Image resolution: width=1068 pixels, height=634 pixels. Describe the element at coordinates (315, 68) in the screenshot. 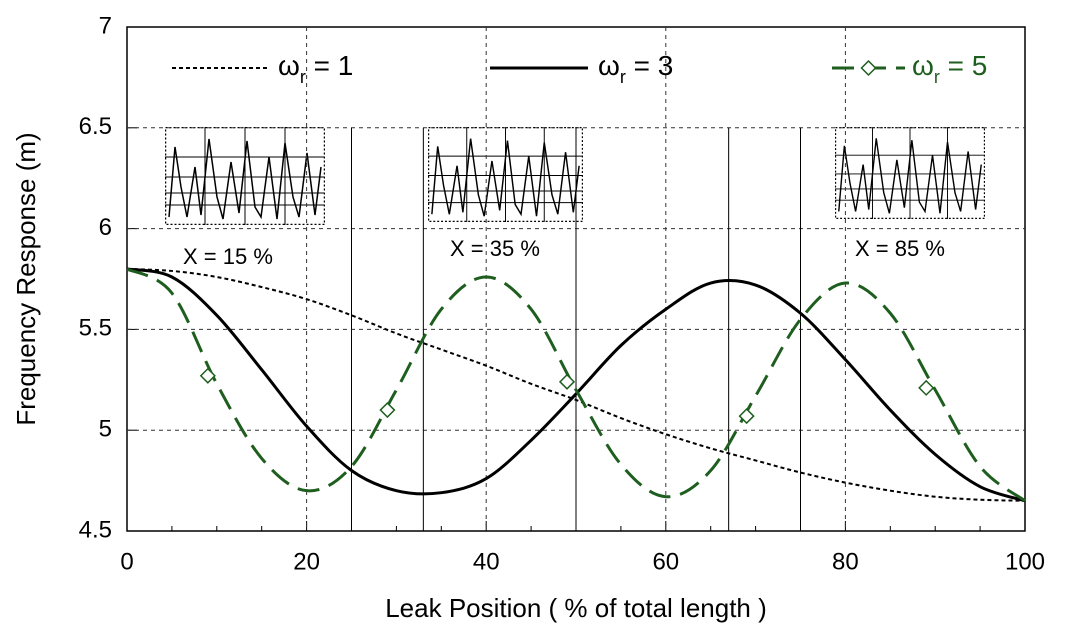

I see `legend-label: ωr = 1` at that location.